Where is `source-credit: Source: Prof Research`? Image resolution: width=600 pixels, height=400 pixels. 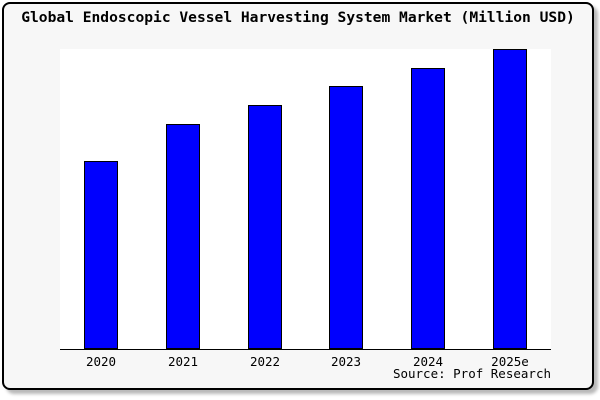 source-credit: Source: Prof Research is located at coordinates (471, 373).